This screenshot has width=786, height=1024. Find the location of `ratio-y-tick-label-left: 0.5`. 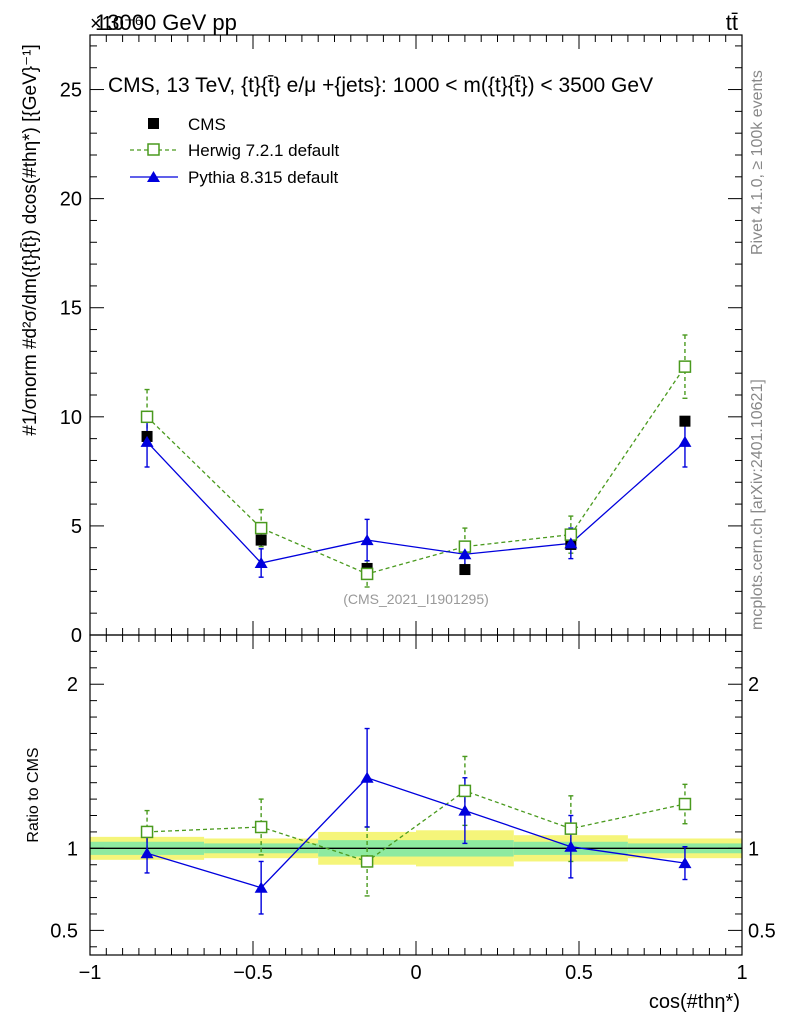

ratio-y-tick-label-left: 0.5 is located at coordinates (64, 931).